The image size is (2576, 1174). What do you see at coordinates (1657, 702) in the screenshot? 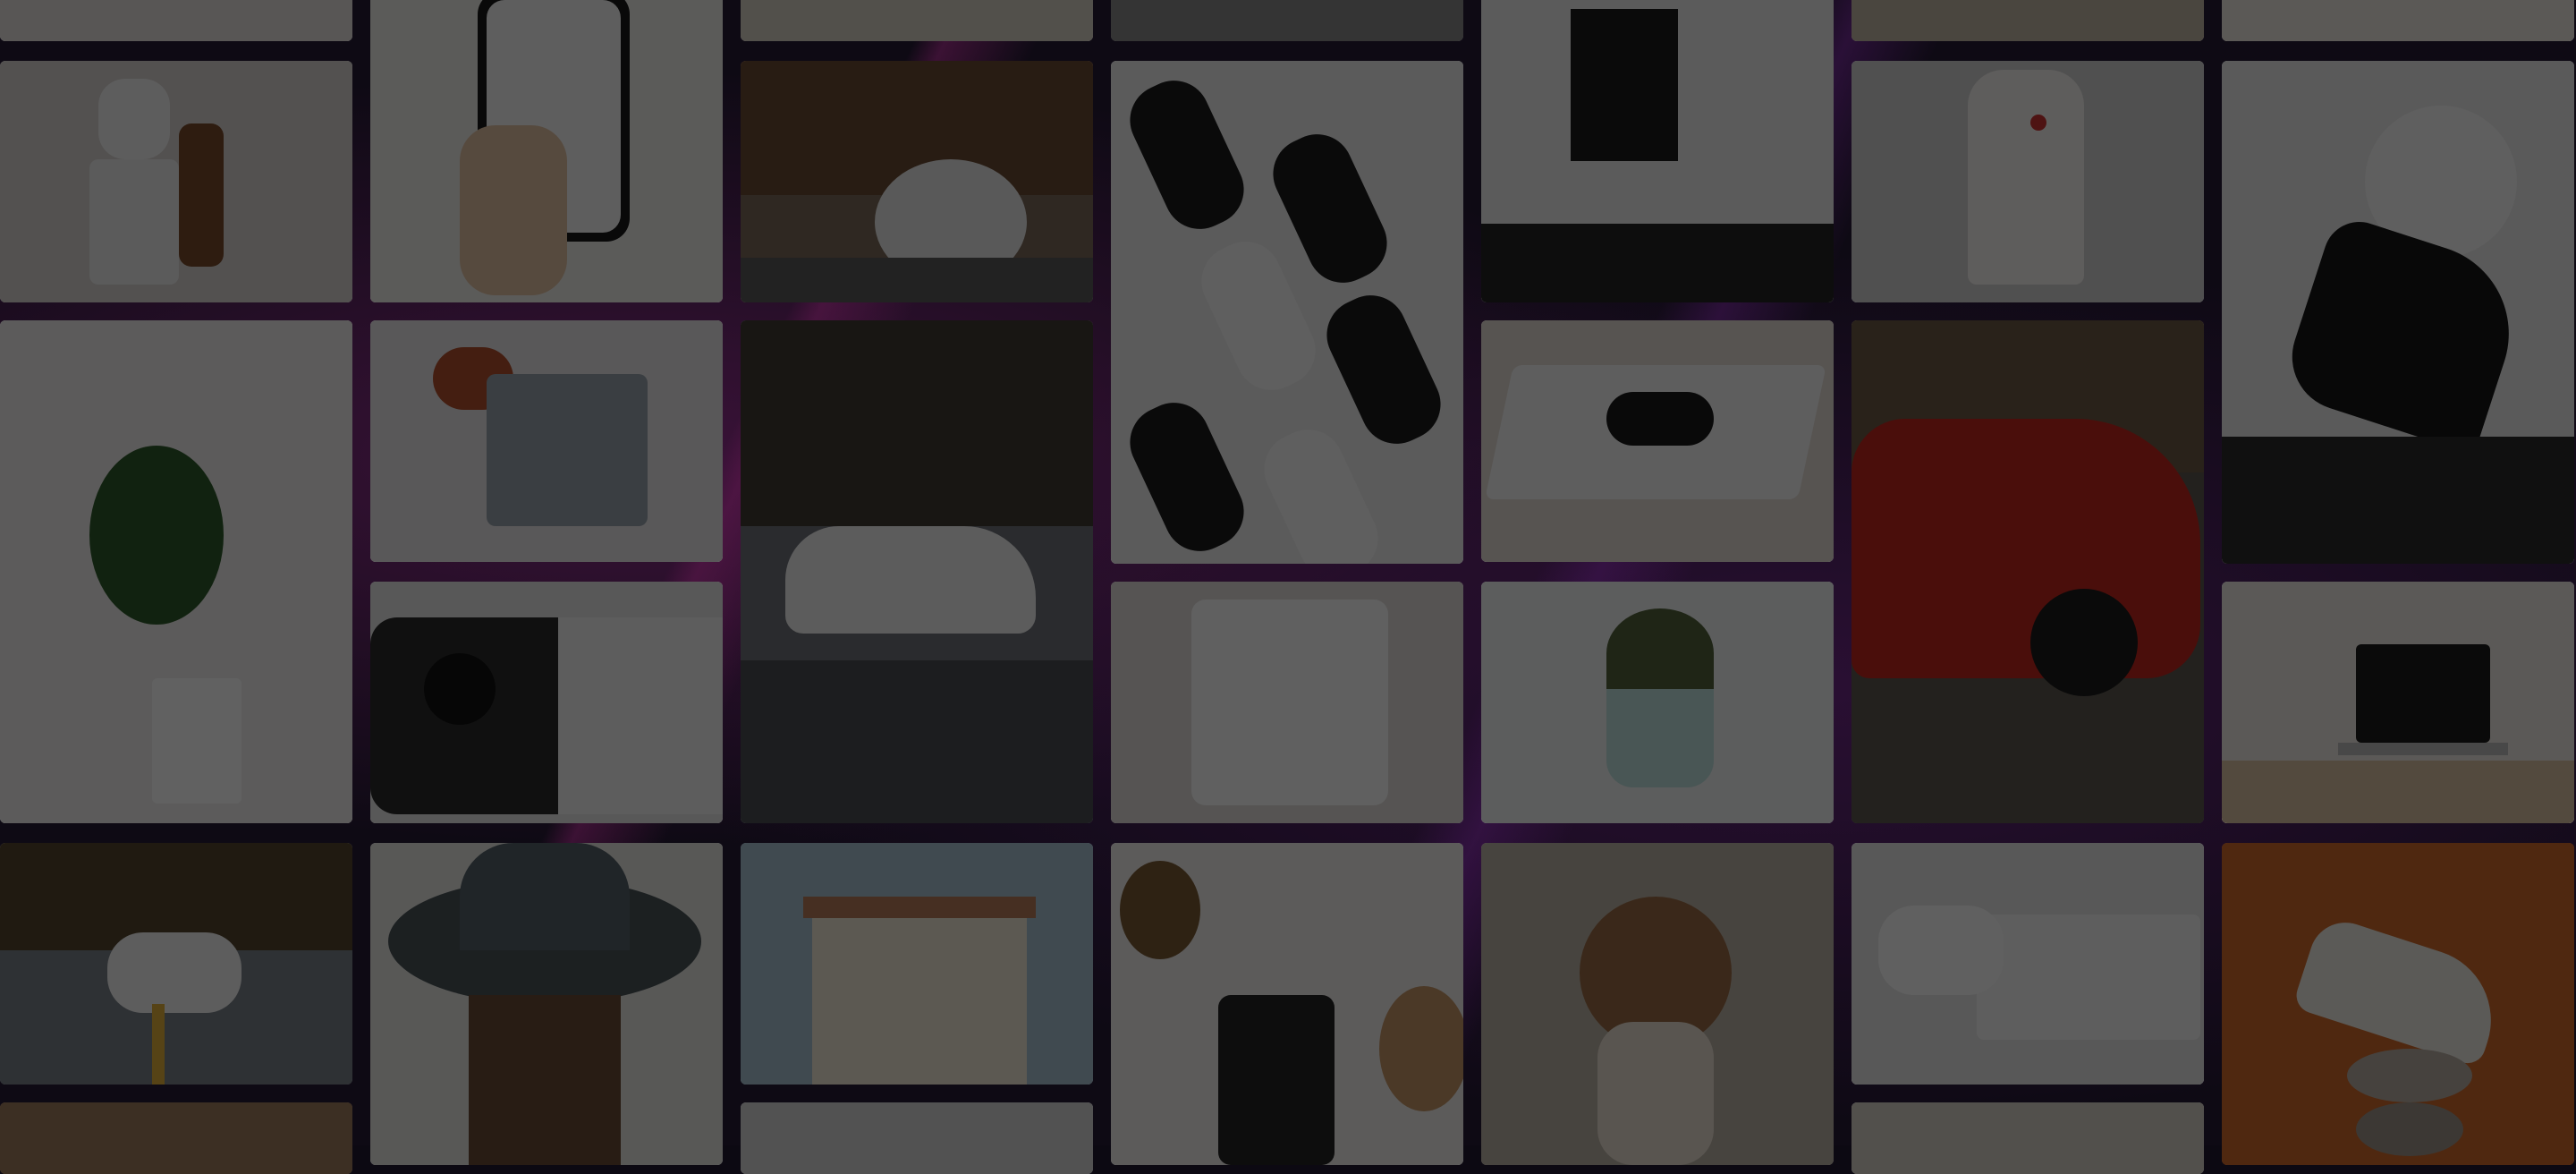
I see `tile-potted-succulent` at bounding box center [1657, 702].